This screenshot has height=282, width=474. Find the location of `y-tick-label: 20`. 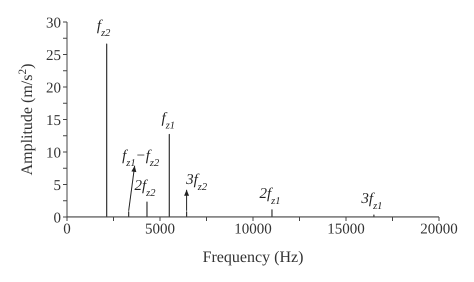

y-tick-label: 20 is located at coordinates (53, 88).